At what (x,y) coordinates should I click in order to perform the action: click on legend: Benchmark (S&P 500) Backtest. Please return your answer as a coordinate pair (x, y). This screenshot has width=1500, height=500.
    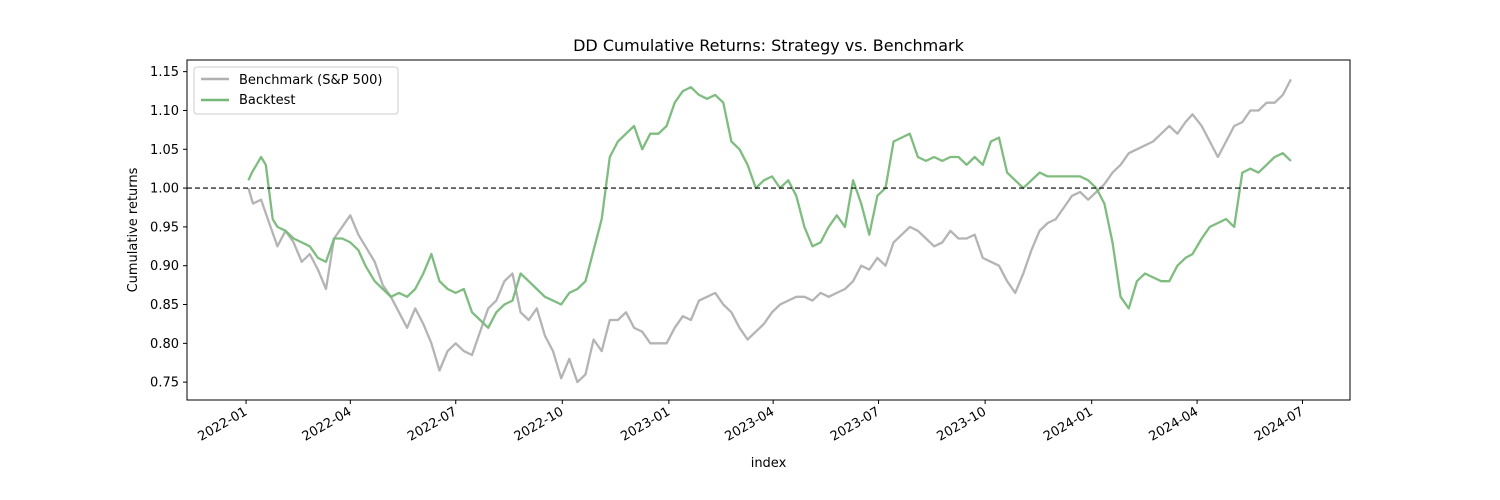
    Looking at the image, I should click on (296, 90).